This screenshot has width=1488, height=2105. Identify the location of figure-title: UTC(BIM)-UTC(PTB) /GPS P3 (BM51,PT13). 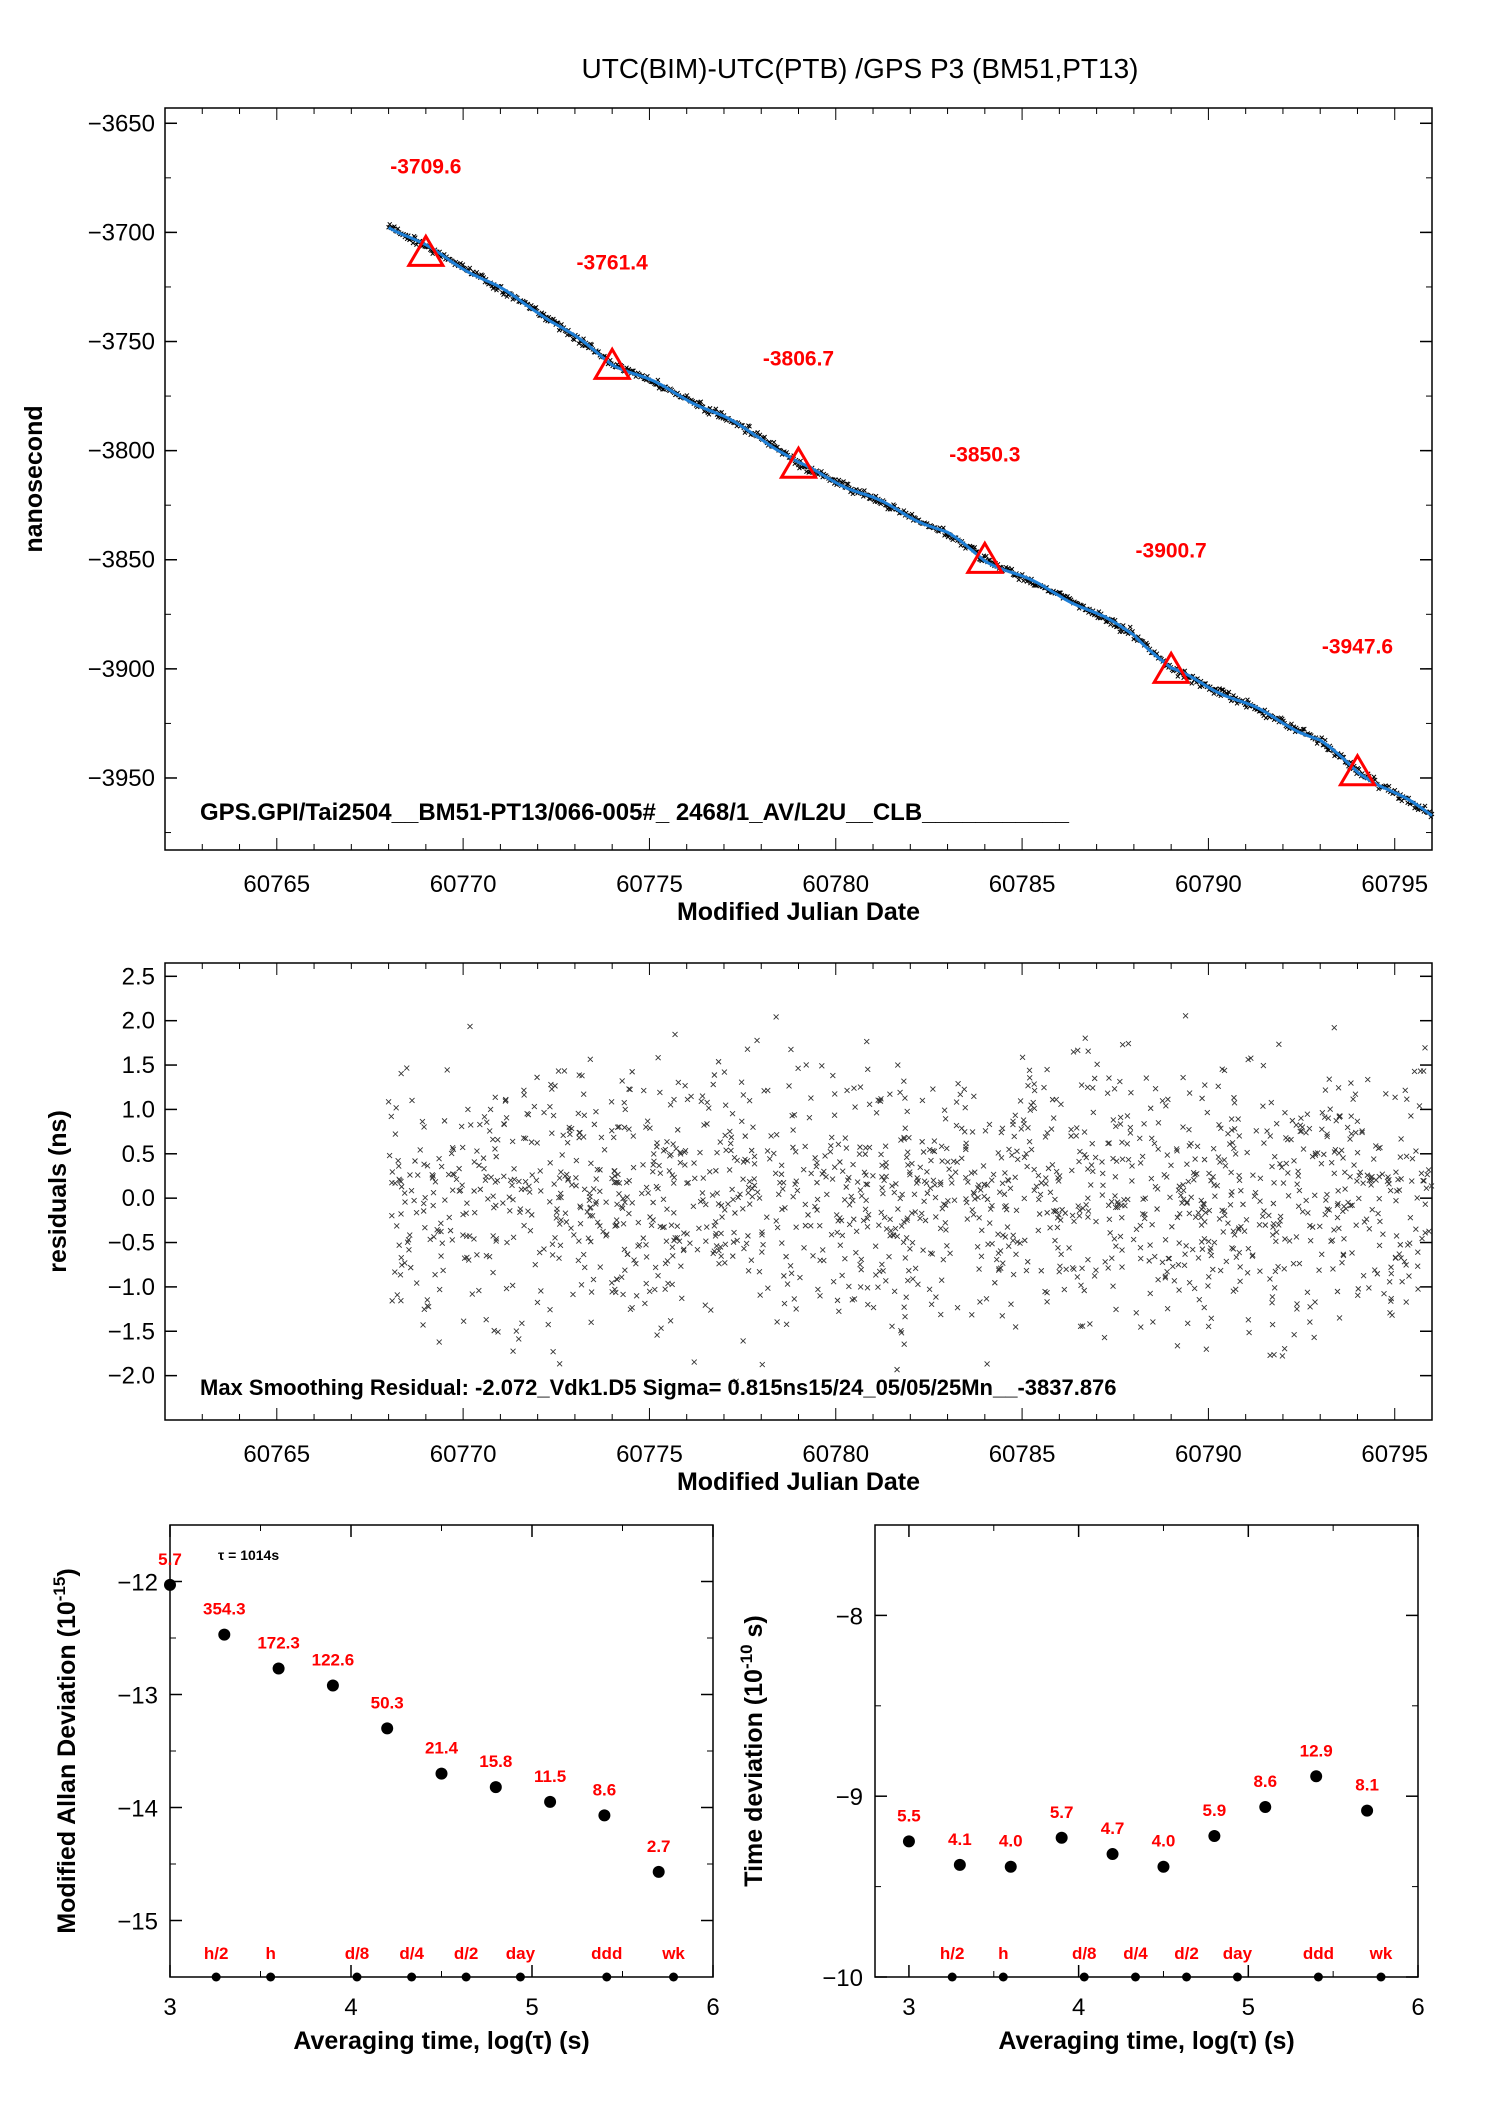
(860, 68).